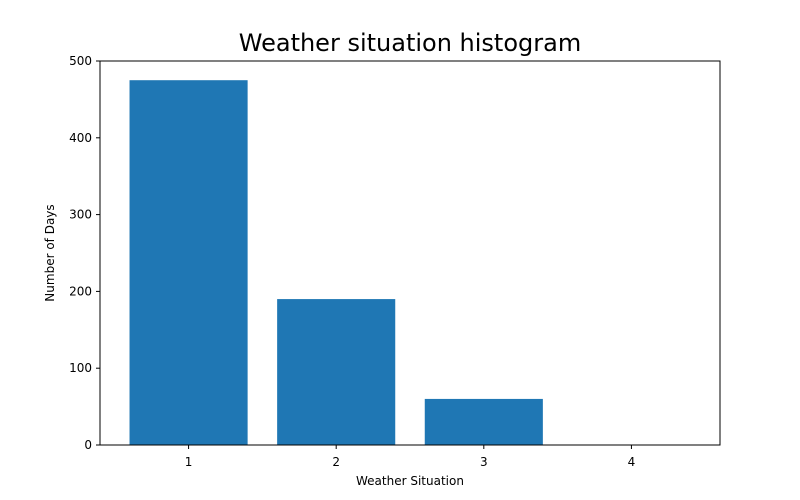 This screenshot has height=500, width=800. Describe the element at coordinates (632, 462) in the screenshot. I see `x-tick-label-4: 4` at that location.